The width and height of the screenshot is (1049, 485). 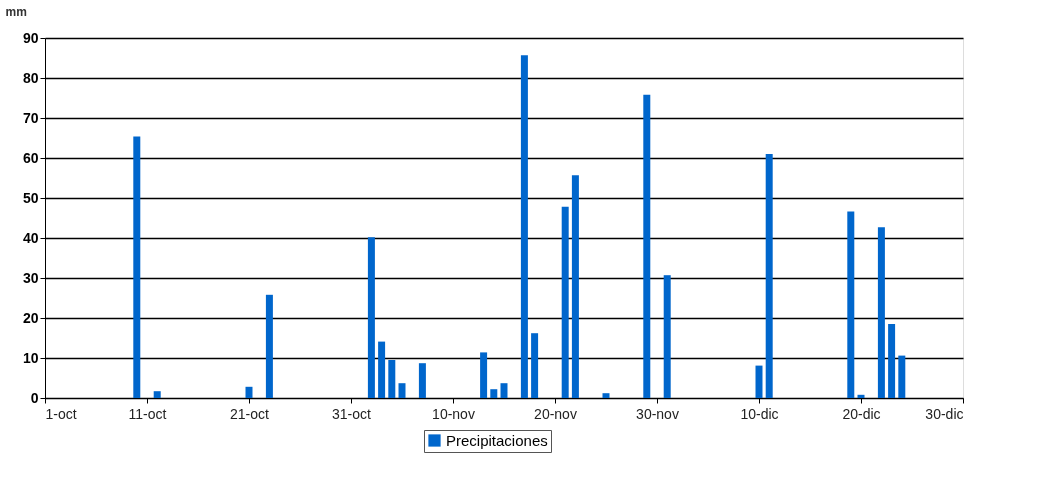 I want to click on x-tick-label: 31-oct, so click(x=352, y=413).